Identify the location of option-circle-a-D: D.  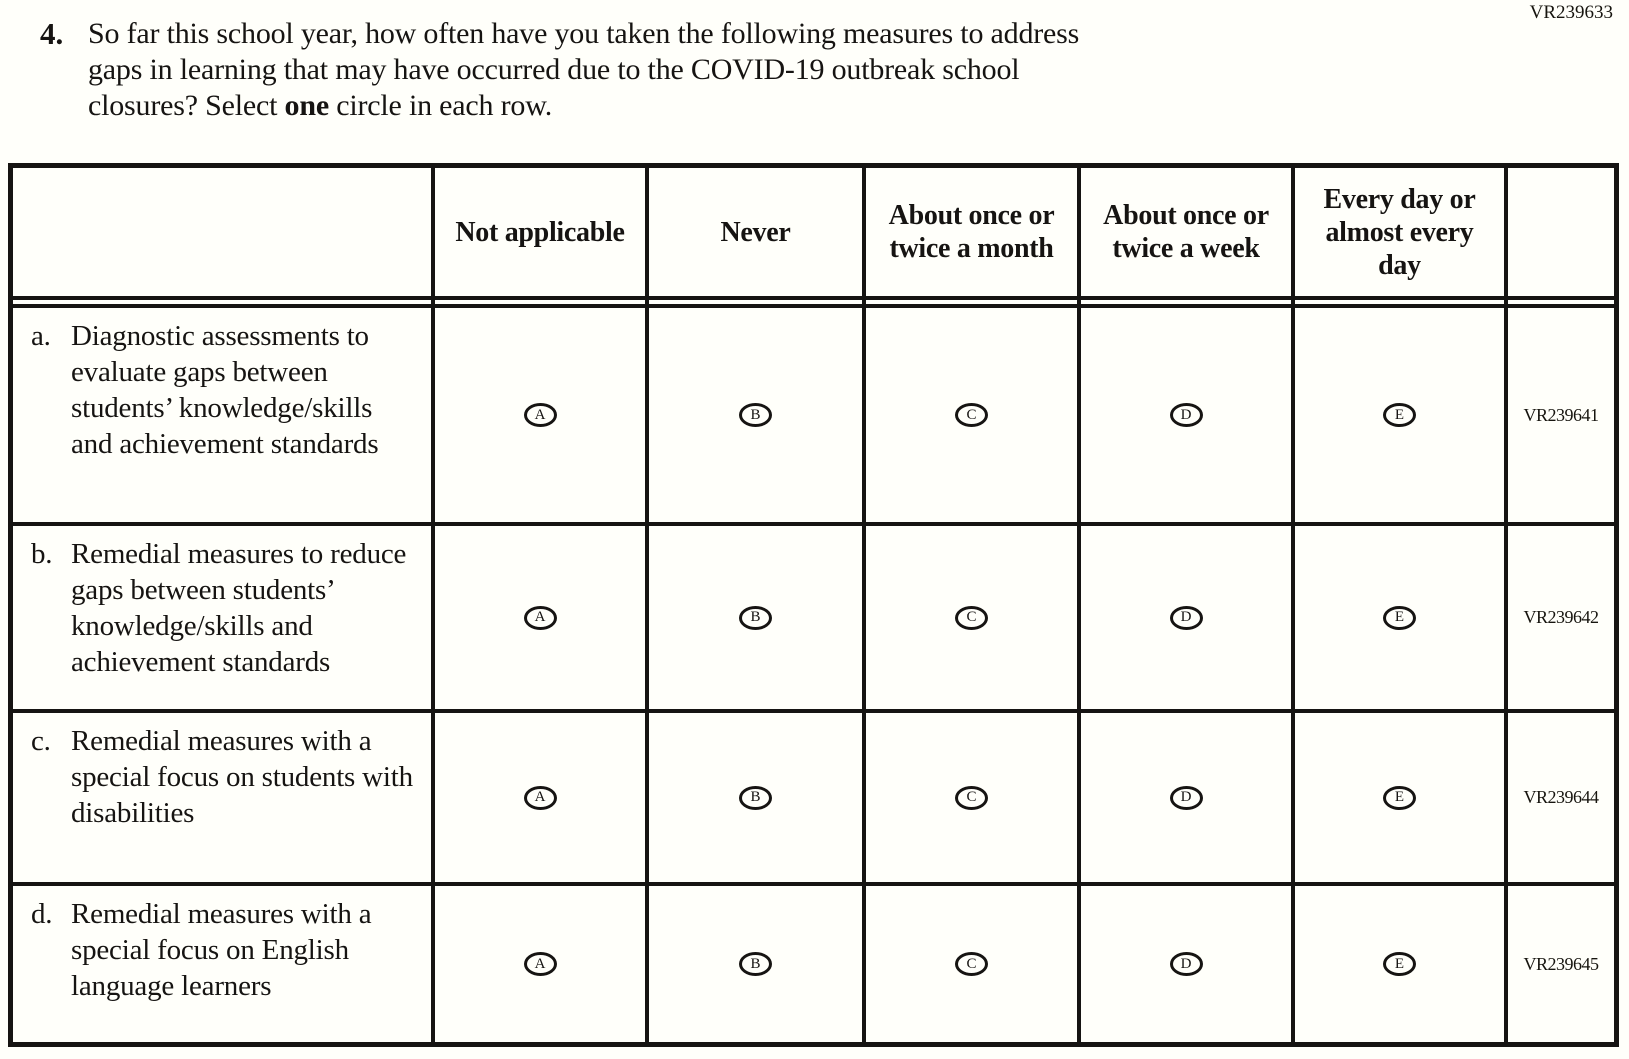
(1186, 415).